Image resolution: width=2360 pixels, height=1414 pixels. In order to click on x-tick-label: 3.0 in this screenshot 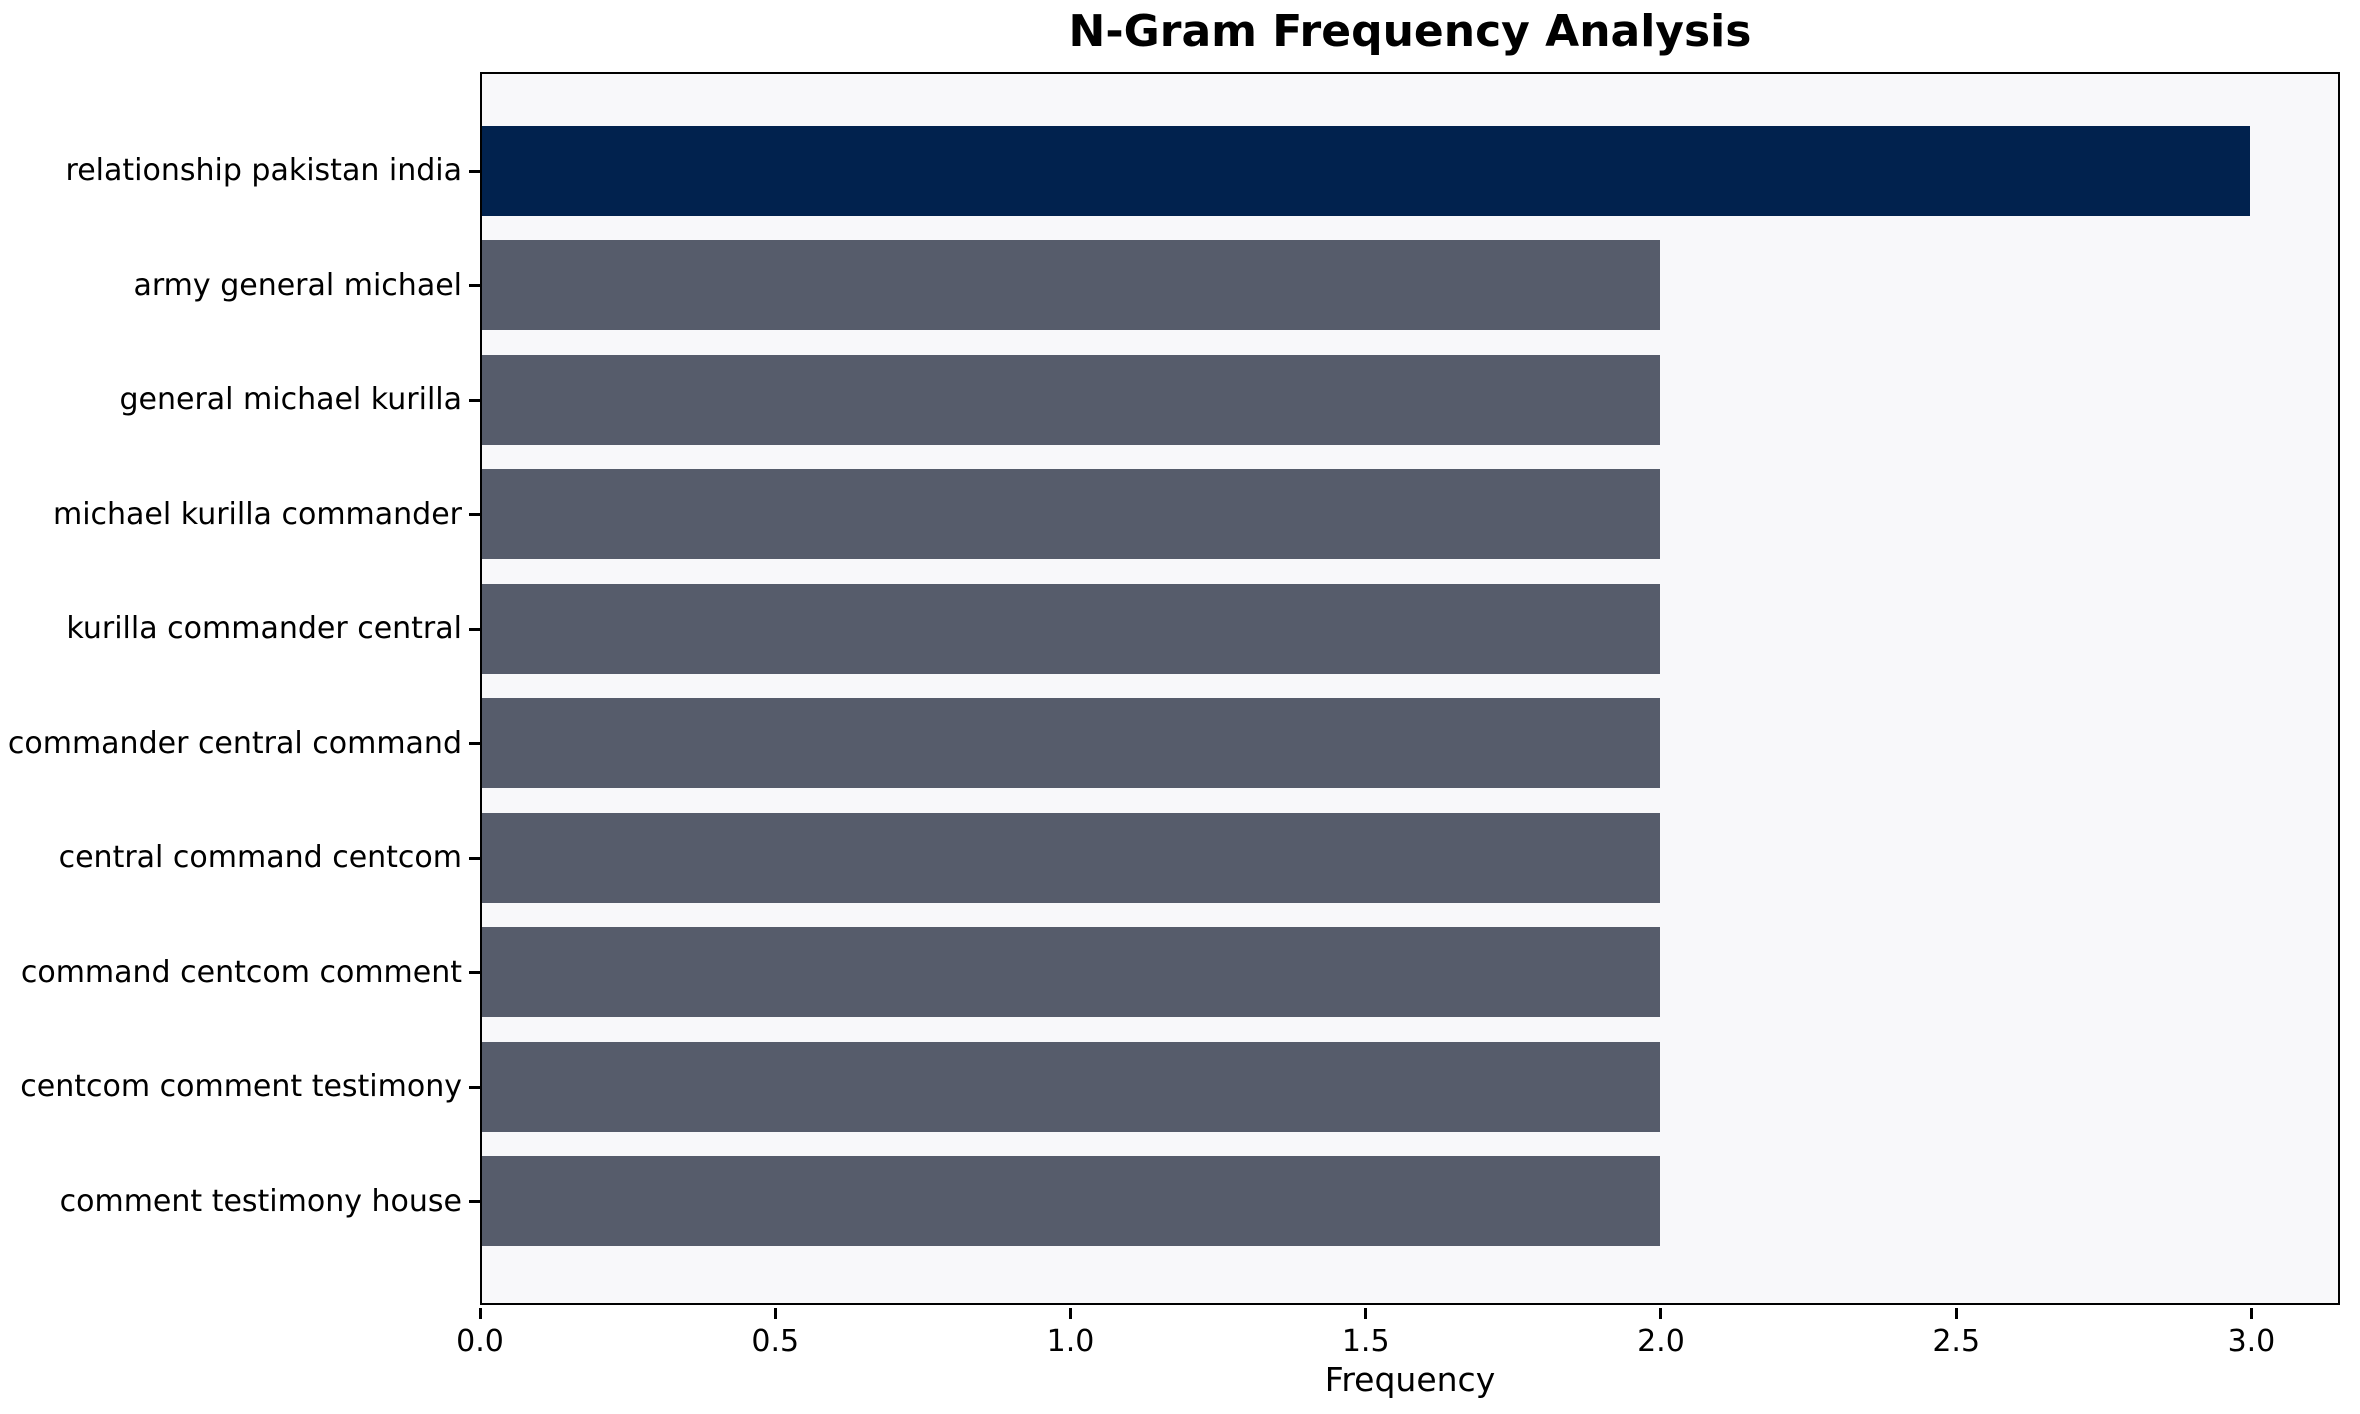, I will do `click(2251, 1341)`.